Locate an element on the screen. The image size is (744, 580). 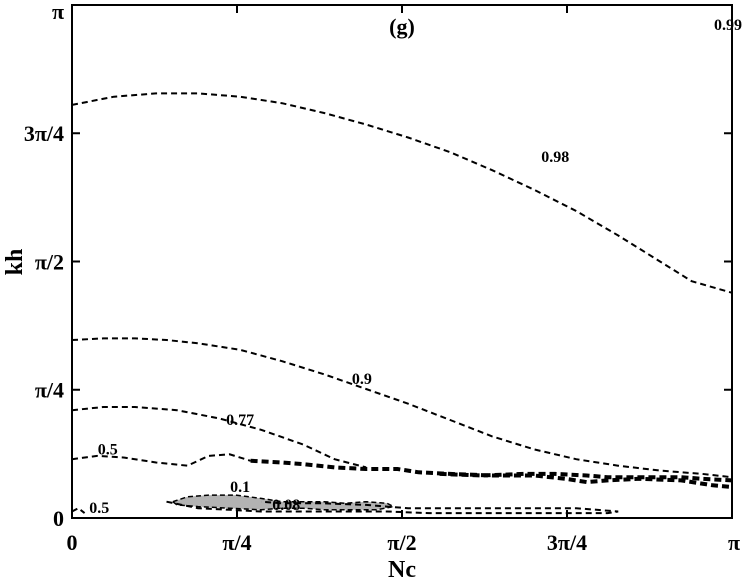
x-tick-label-2: π/2 is located at coordinates (401, 542).